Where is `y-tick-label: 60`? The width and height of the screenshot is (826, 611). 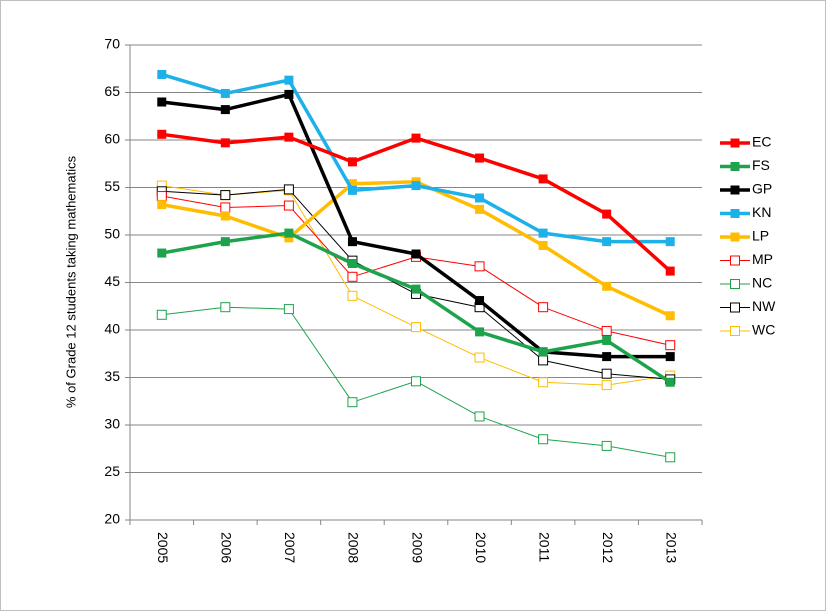 y-tick-label: 60 is located at coordinates (112, 139).